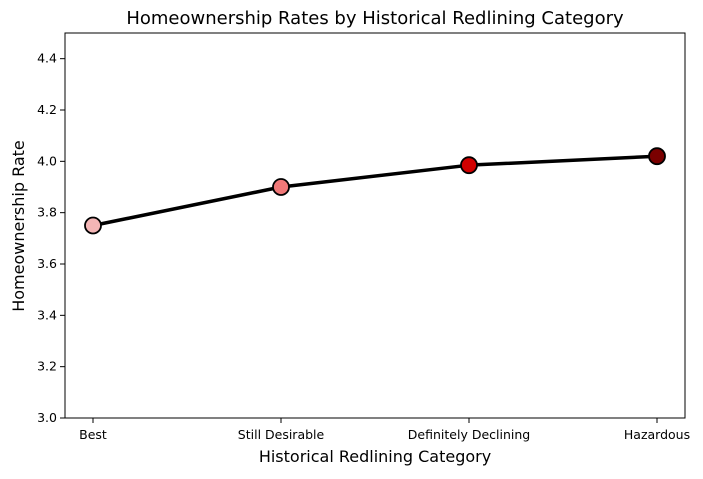 The height and width of the screenshot is (479, 703). What do you see at coordinates (47, 212) in the screenshot?
I see `y-tick-label: 3.8` at bounding box center [47, 212].